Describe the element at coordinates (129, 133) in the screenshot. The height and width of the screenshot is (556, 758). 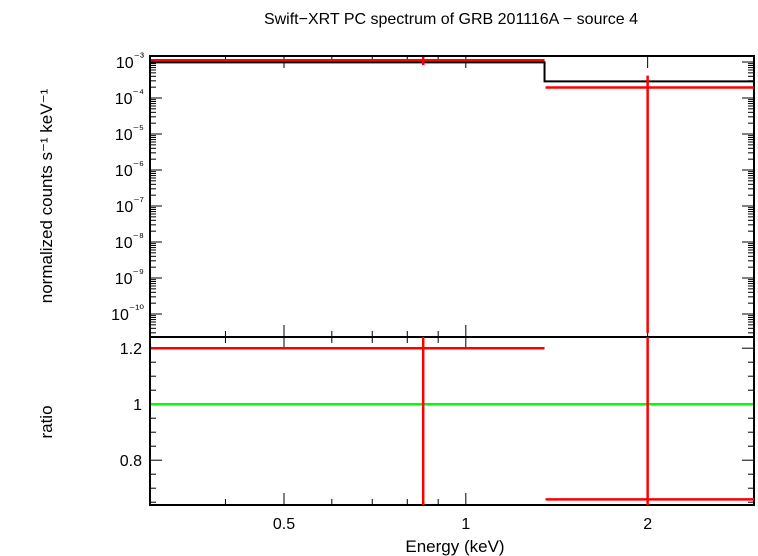
I see `y-tick-label: 10⁻⁵` at that location.